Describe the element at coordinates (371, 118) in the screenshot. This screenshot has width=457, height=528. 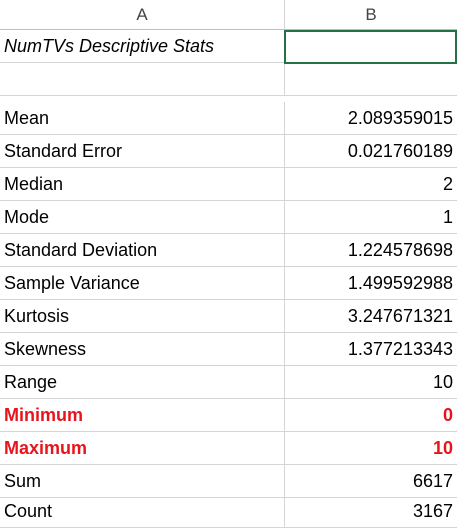
I see `stat-value: 2.089359015` at that location.